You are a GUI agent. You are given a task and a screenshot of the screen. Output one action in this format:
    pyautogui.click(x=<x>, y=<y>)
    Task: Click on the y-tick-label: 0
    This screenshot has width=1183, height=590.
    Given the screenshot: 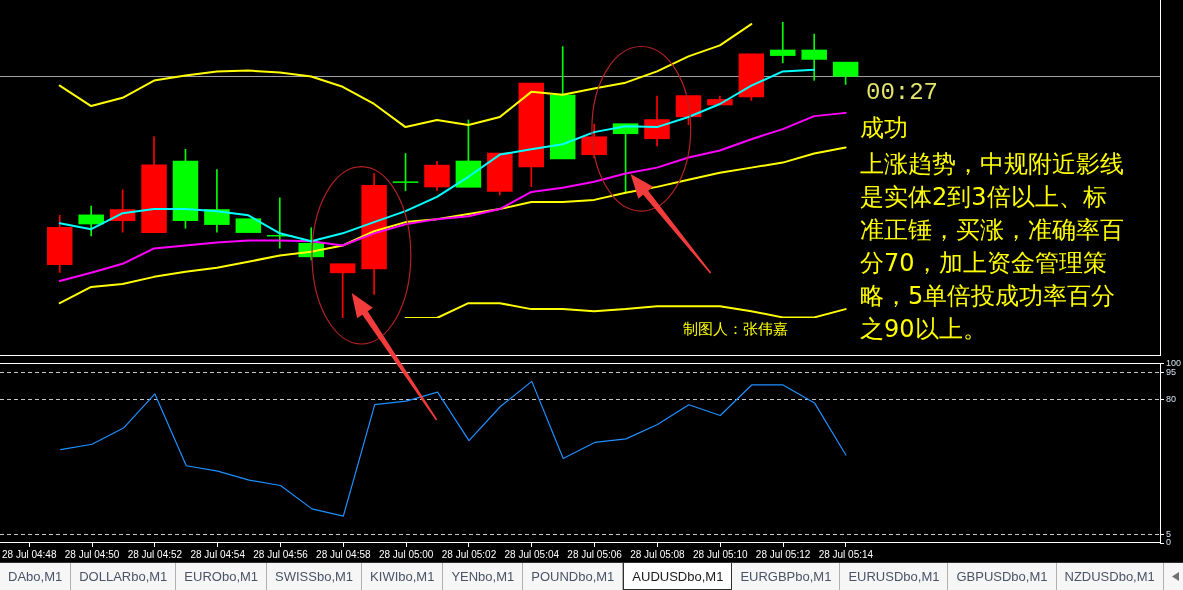 What is the action you would take?
    pyautogui.click(x=1169, y=542)
    